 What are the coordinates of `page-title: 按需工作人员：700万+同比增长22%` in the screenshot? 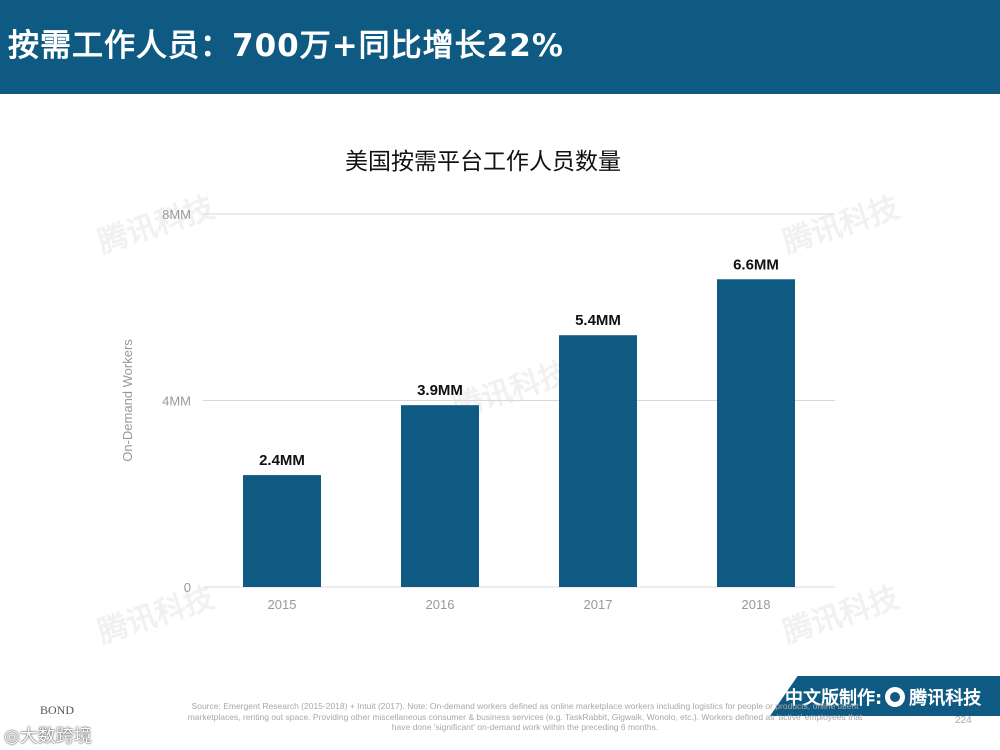 It's located at (286, 46).